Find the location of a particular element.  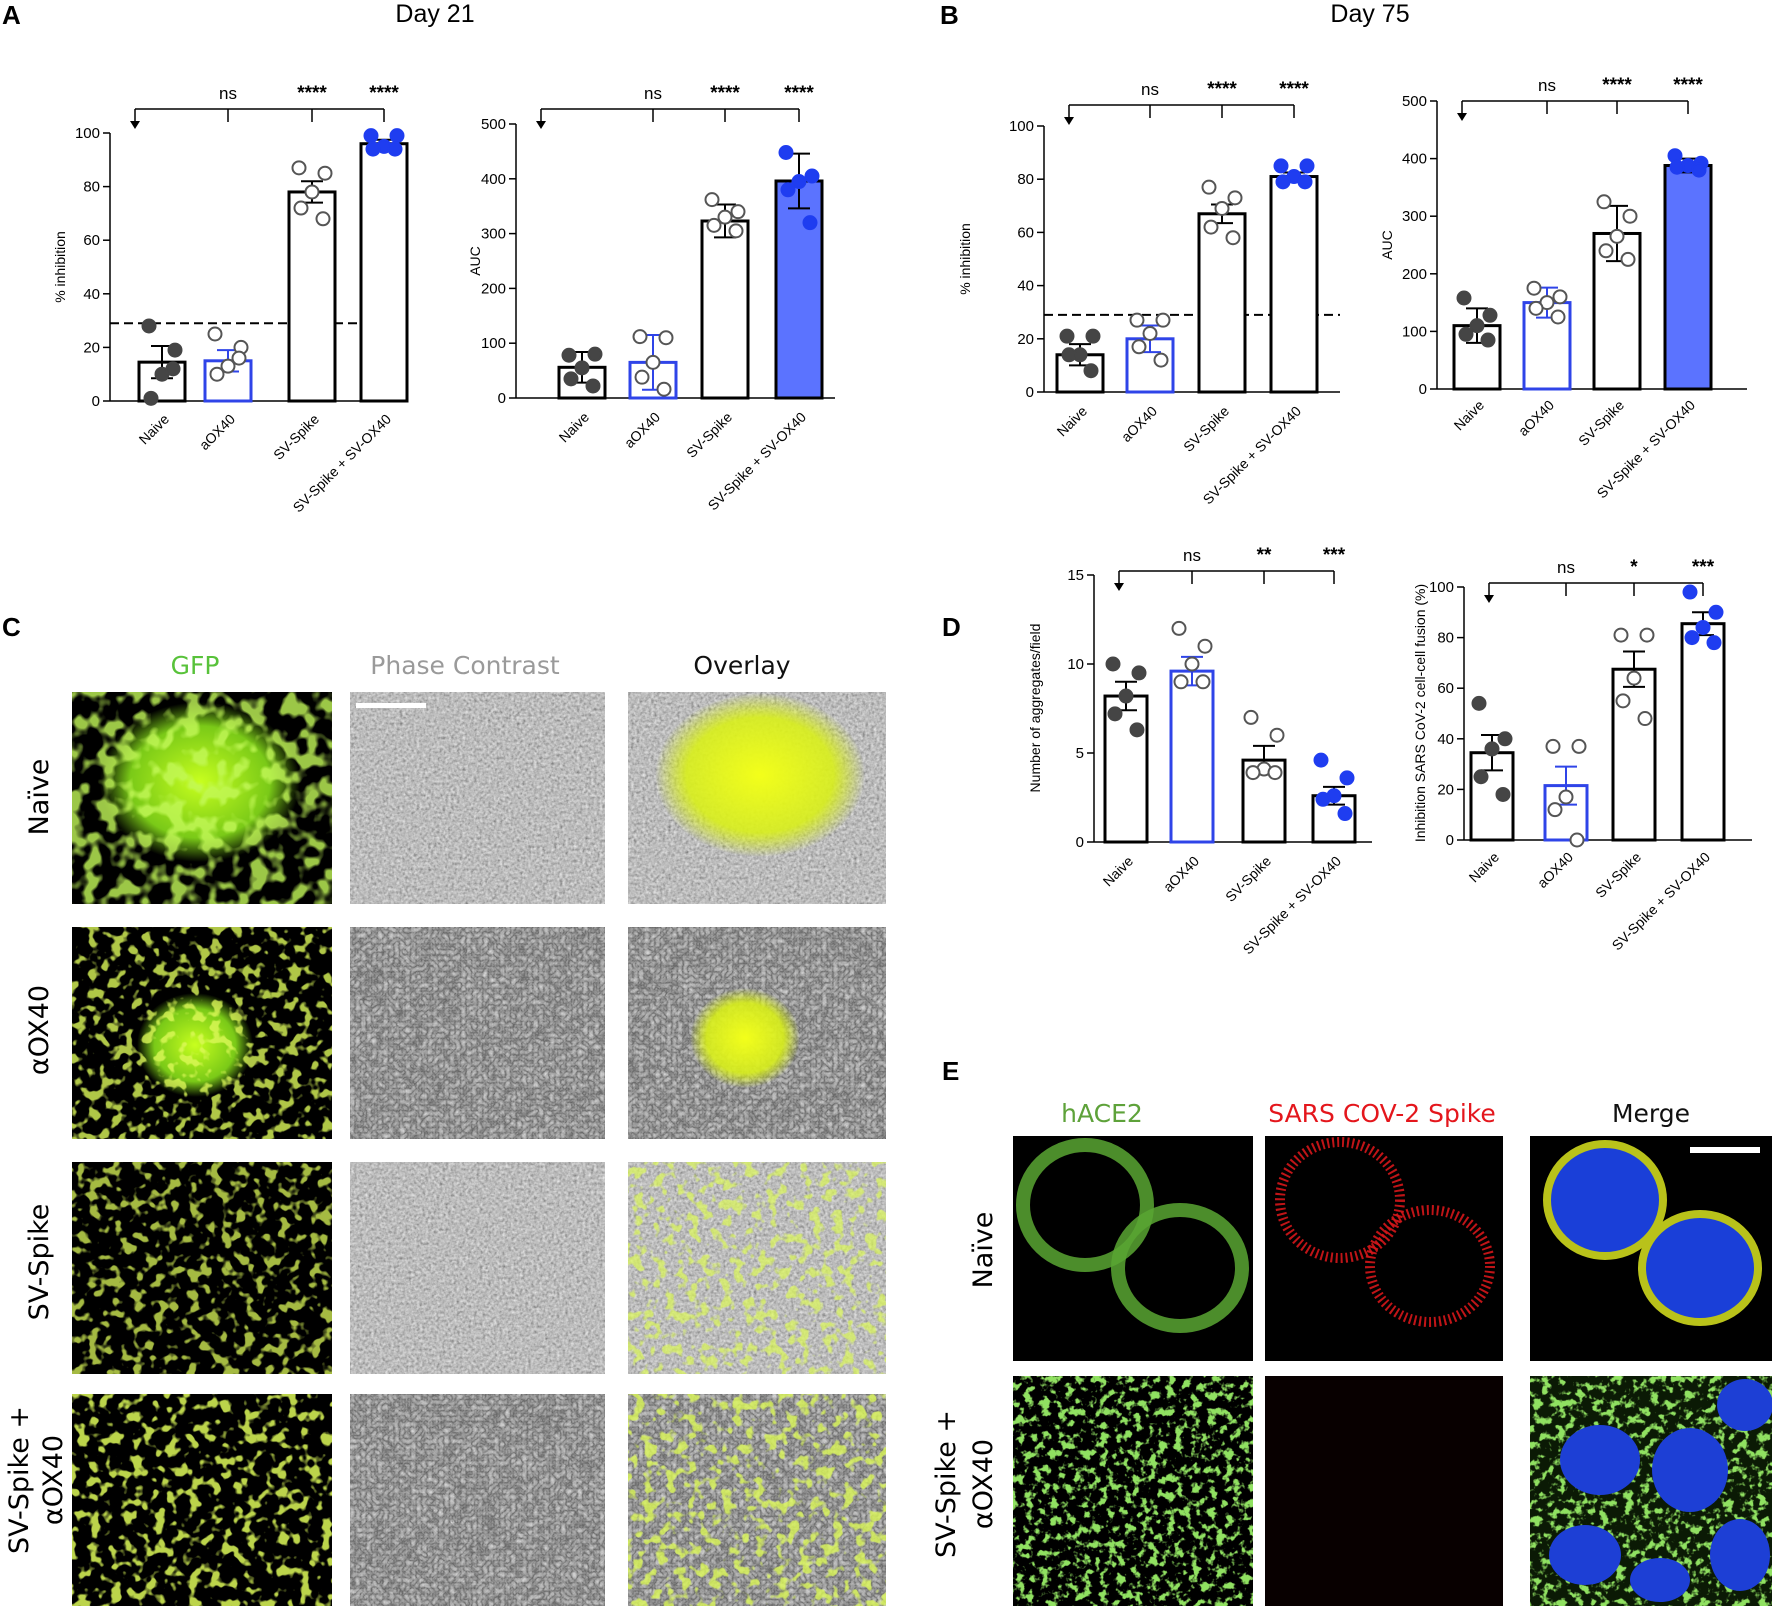

confocal-merge-naive is located at coordinates (1651, 1248).